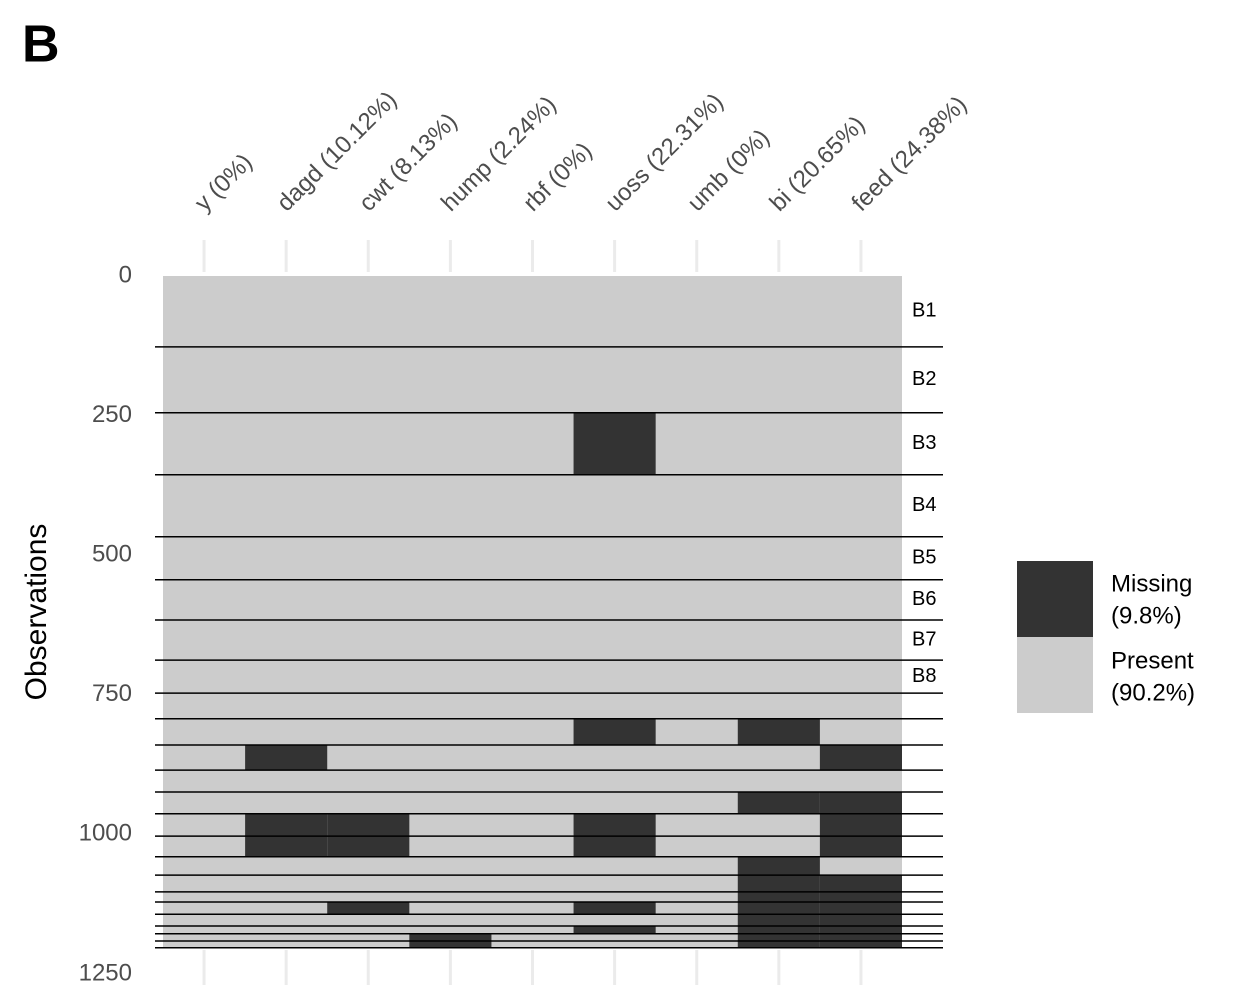  What do you see at coordinates (1151, 583) in the screenshot?
I see `legend-label: Missing` at bounding box center [1151, 583].